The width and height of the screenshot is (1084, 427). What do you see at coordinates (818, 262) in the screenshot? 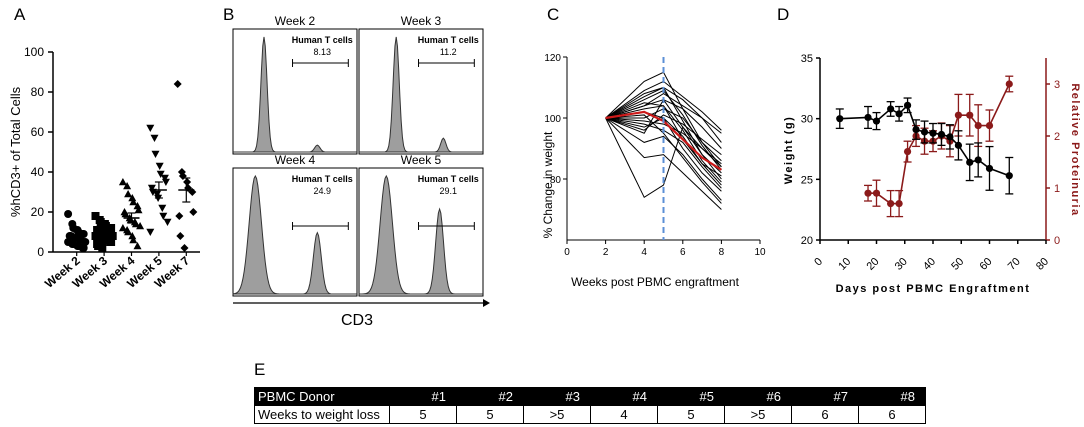
I see `panel-d-x-tick-label: 0` at bounding box center [818, 262].